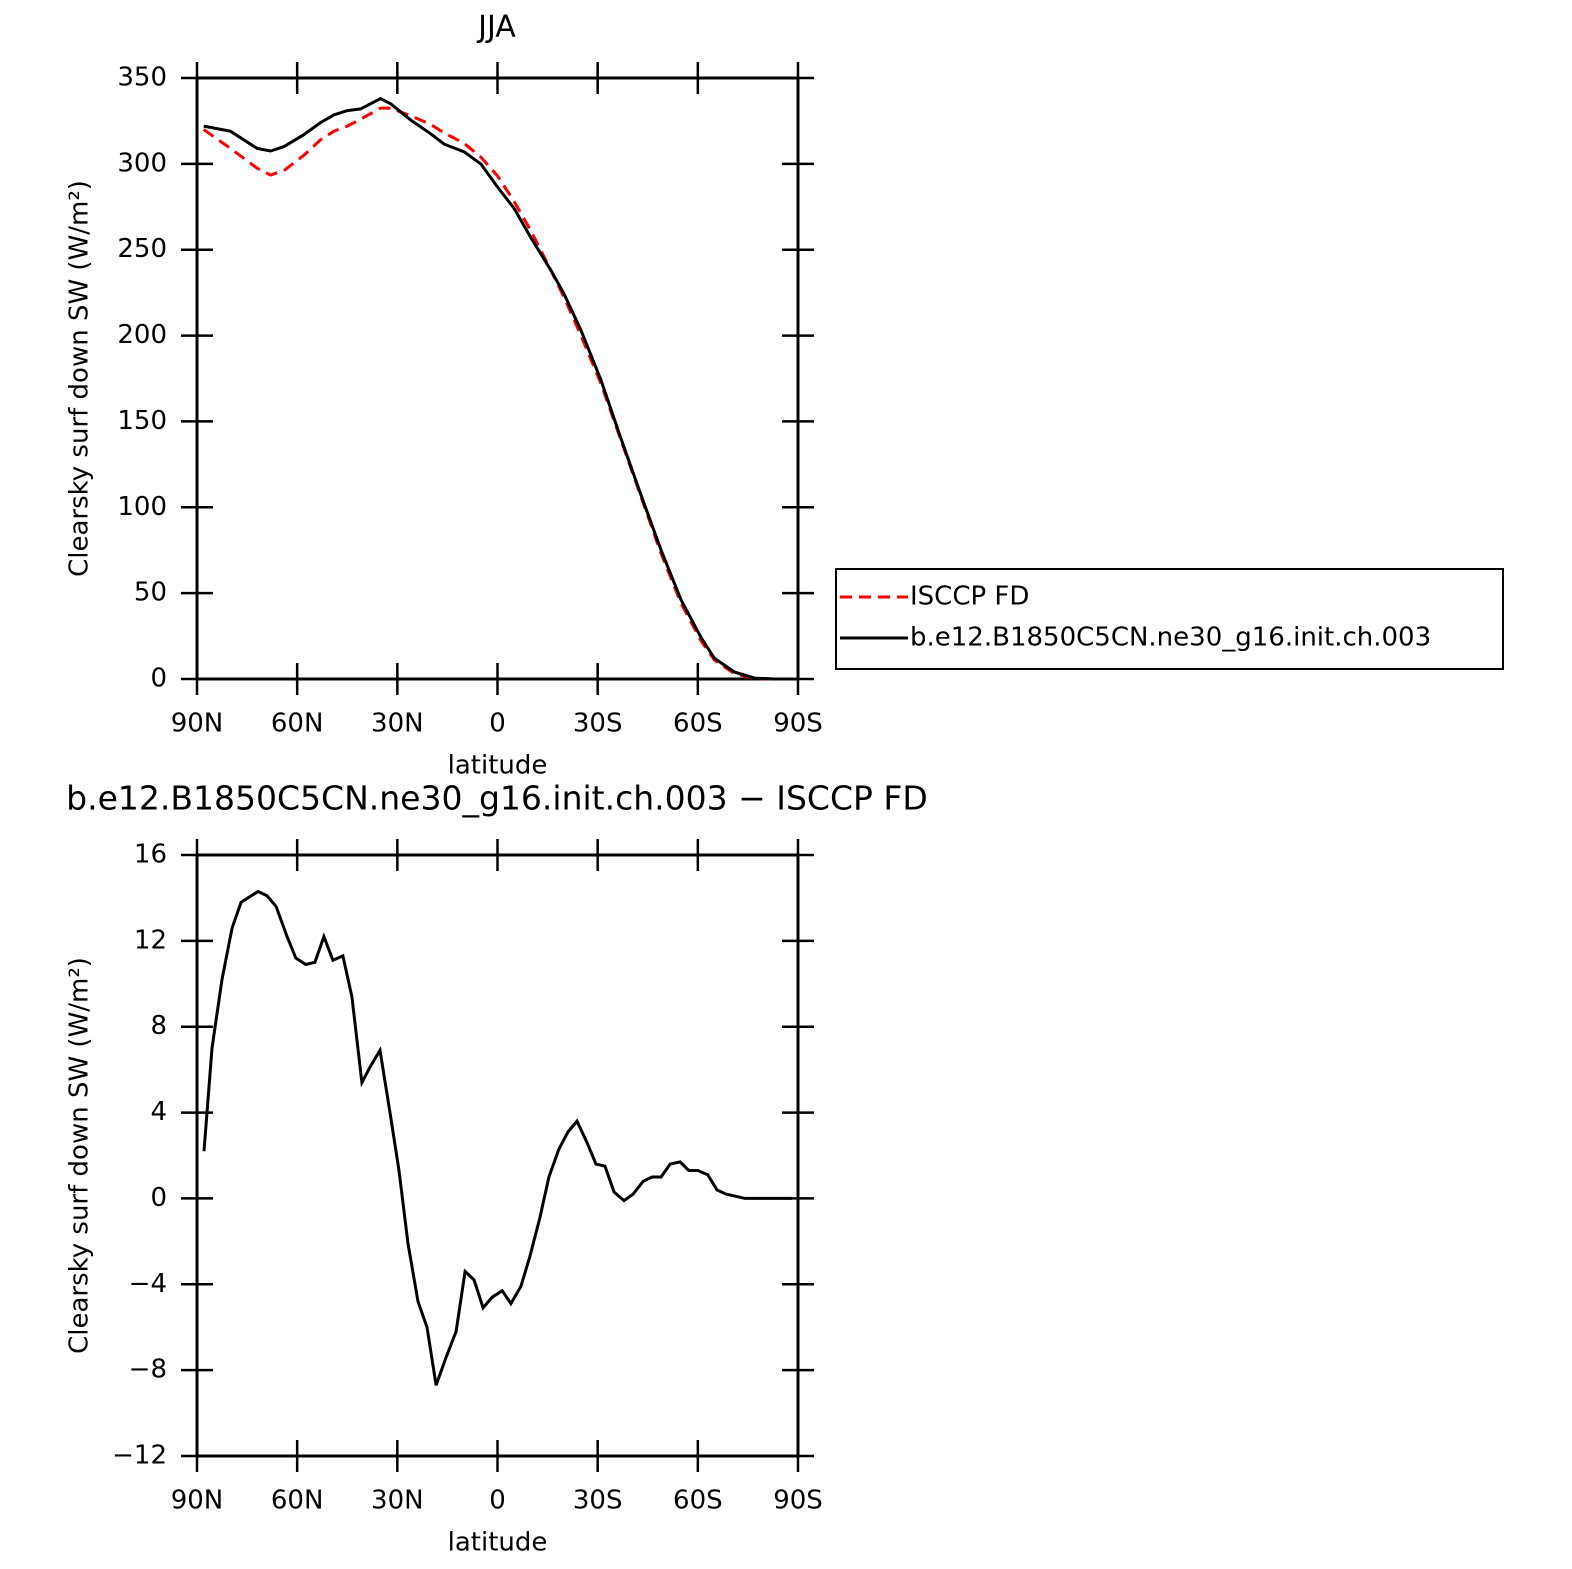 The height and width of the screenshot is (1569, 1572). Describe the element at coordinates (1170, 638) in the screenshot. I see `legend-label: b.e12.B1850C5CN.ne30_g16.init.ch.003` at that location.